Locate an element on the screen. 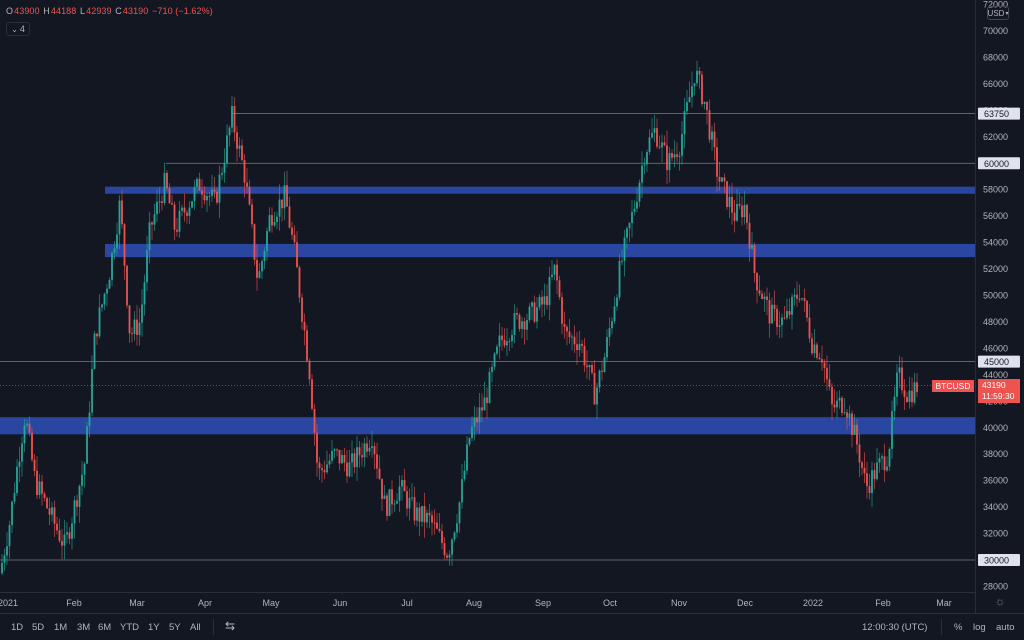  price-axis-label: 48000 is located at coordinates (995, 322).